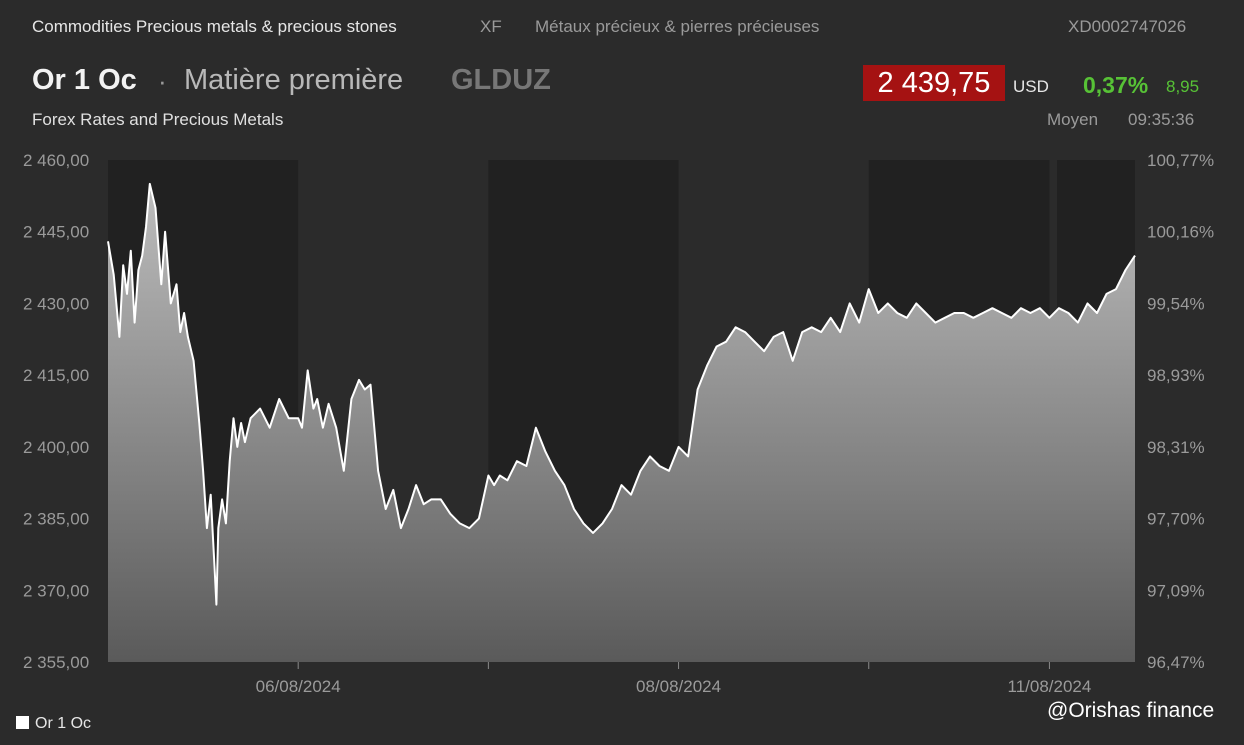 The height and width of the screenshot is (745, 1244). What do you see at coordinates (1180, 232) in the screenshot?
I see `y-tick-label-right: 100,16%` at bounding box center [1180, 232].